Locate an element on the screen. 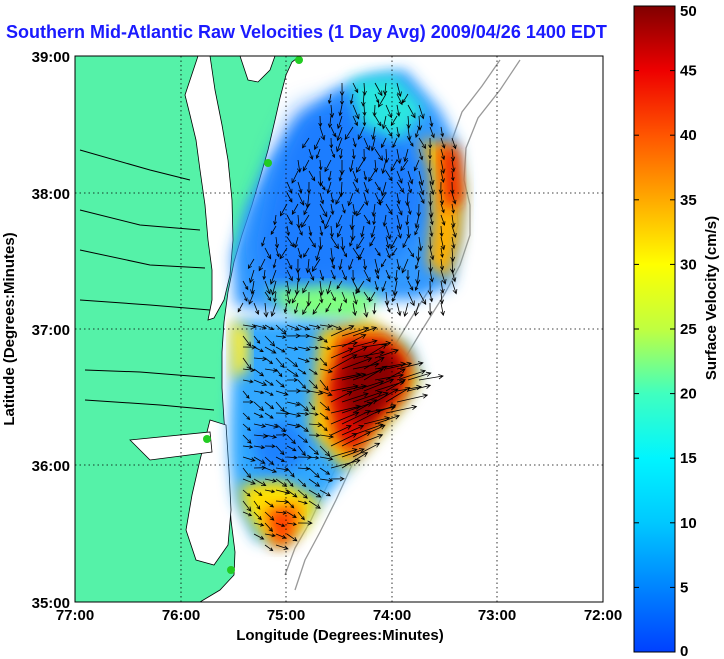 The image size is (724, 659). chesapeake-bay is located at coordinates (209, 188).